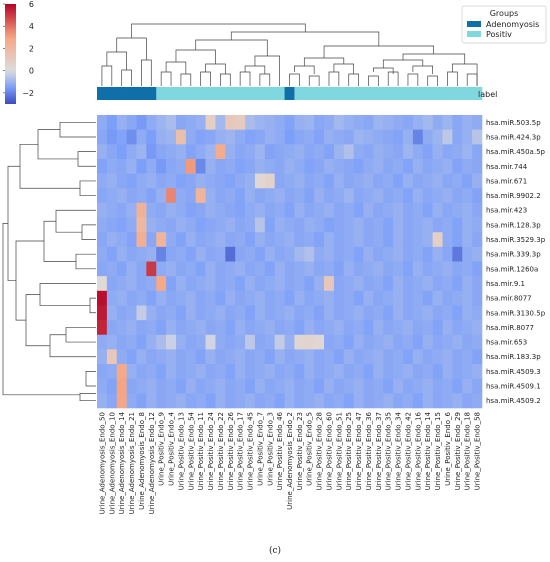 The width and height of the screenshot is (550, 562). Describe the element at coordinates (504, 24) in the screenshot. I see `legend-box` at that location.